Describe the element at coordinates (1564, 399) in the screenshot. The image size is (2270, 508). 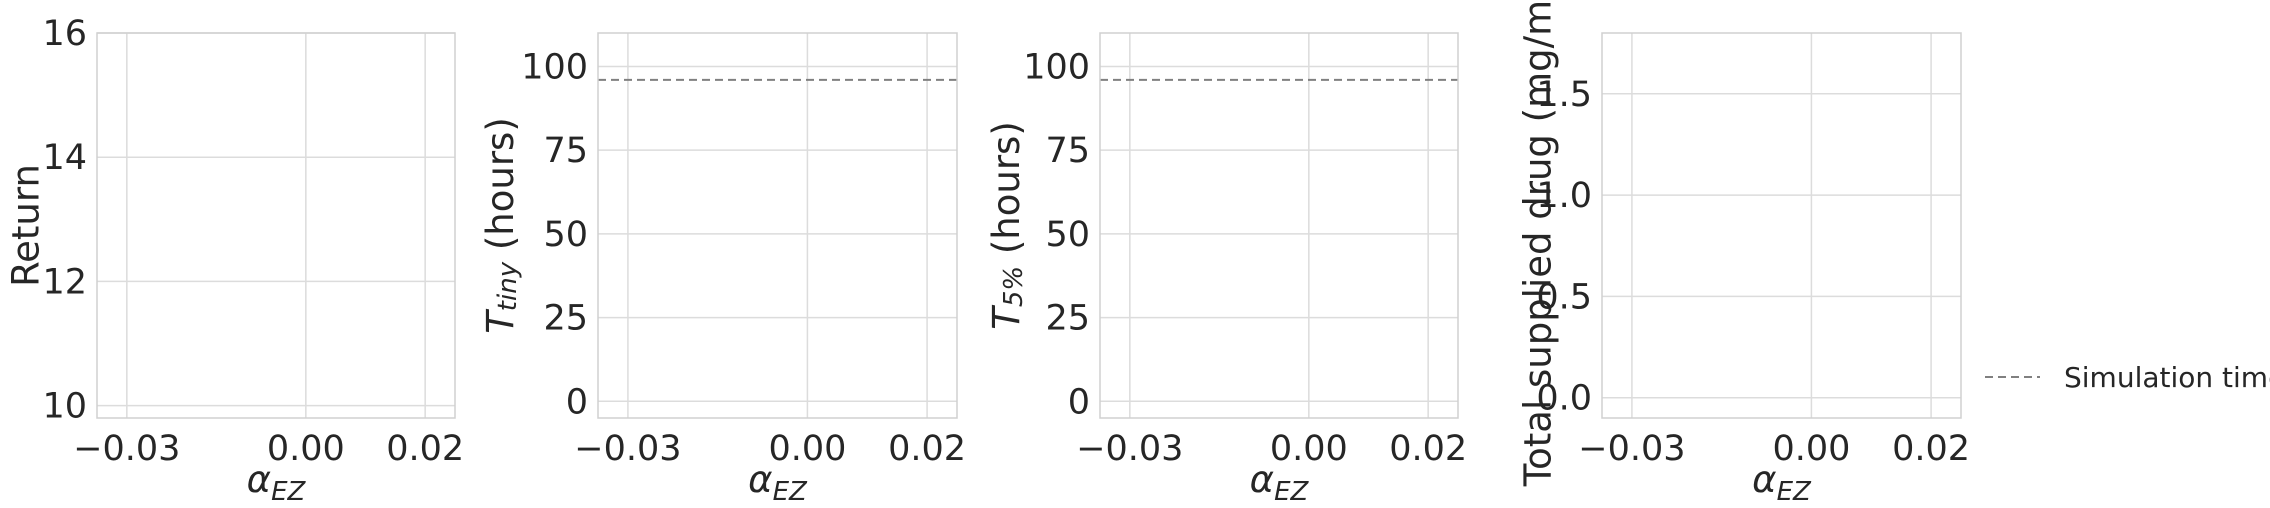
I see `y-tick-label: 0.0` at that location.